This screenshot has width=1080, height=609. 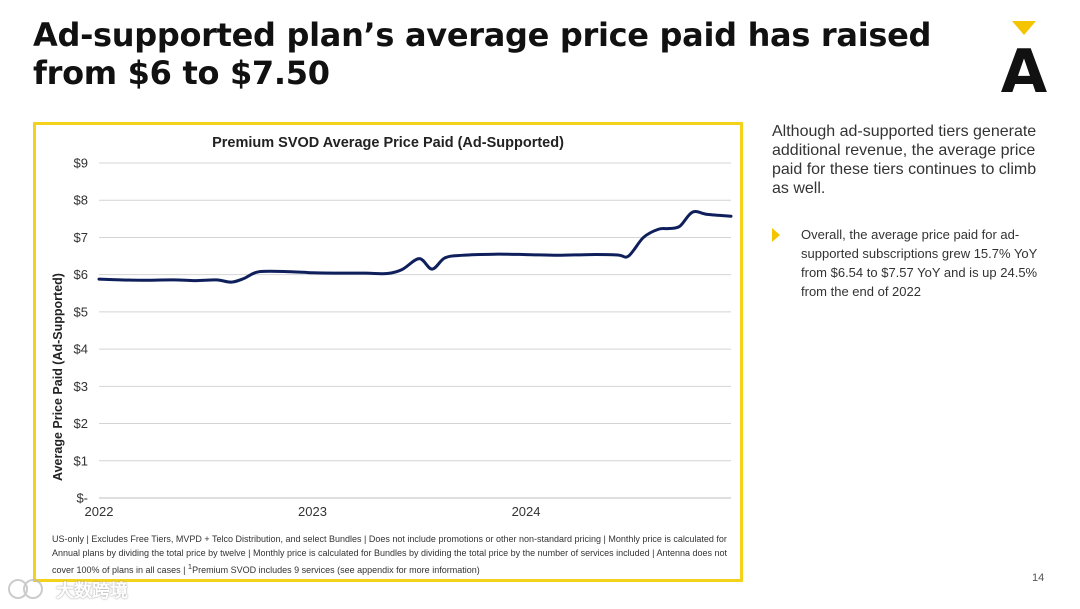 I want to click on logo-triangle-icon, so click(x=1024, y=28).